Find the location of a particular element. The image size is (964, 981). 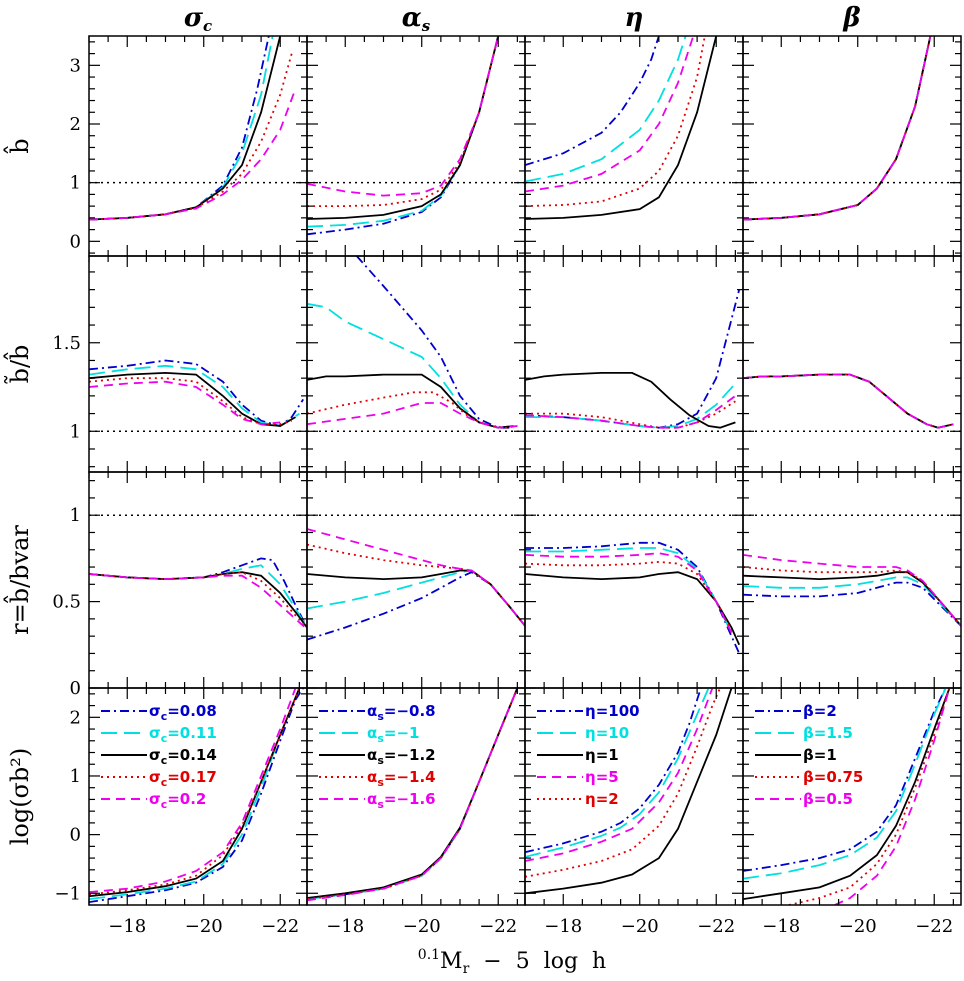

legend-3: η=100 η=10 η=1 η=5 η=2 is located at coordinates (588, 755).